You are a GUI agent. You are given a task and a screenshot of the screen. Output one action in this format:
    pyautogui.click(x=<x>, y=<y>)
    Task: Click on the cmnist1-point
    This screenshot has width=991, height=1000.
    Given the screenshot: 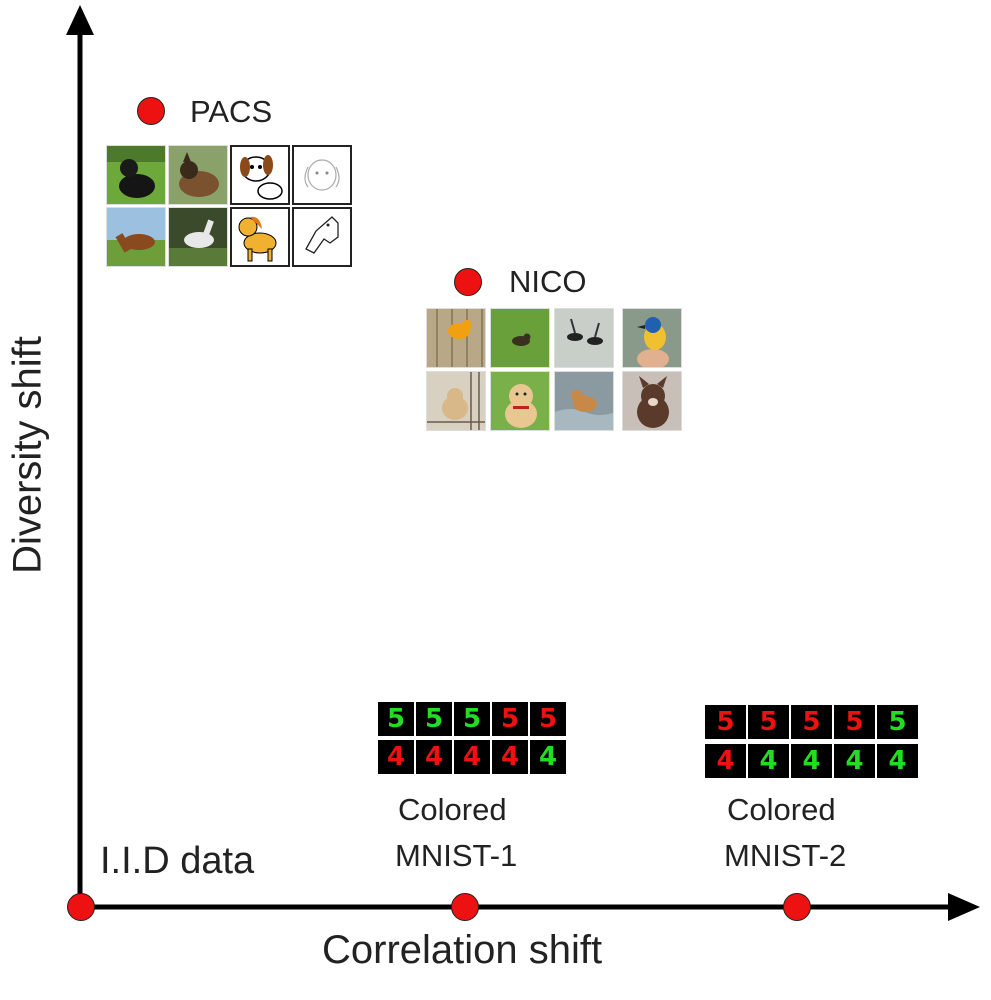 What is the action you would take?
    pyautogui.click(x=465, y=907)
    